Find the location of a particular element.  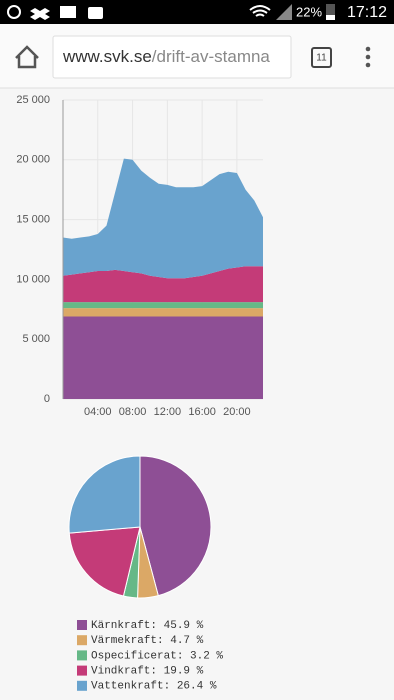

url-domain: www.svk.se is located at coordinates (107, 56).